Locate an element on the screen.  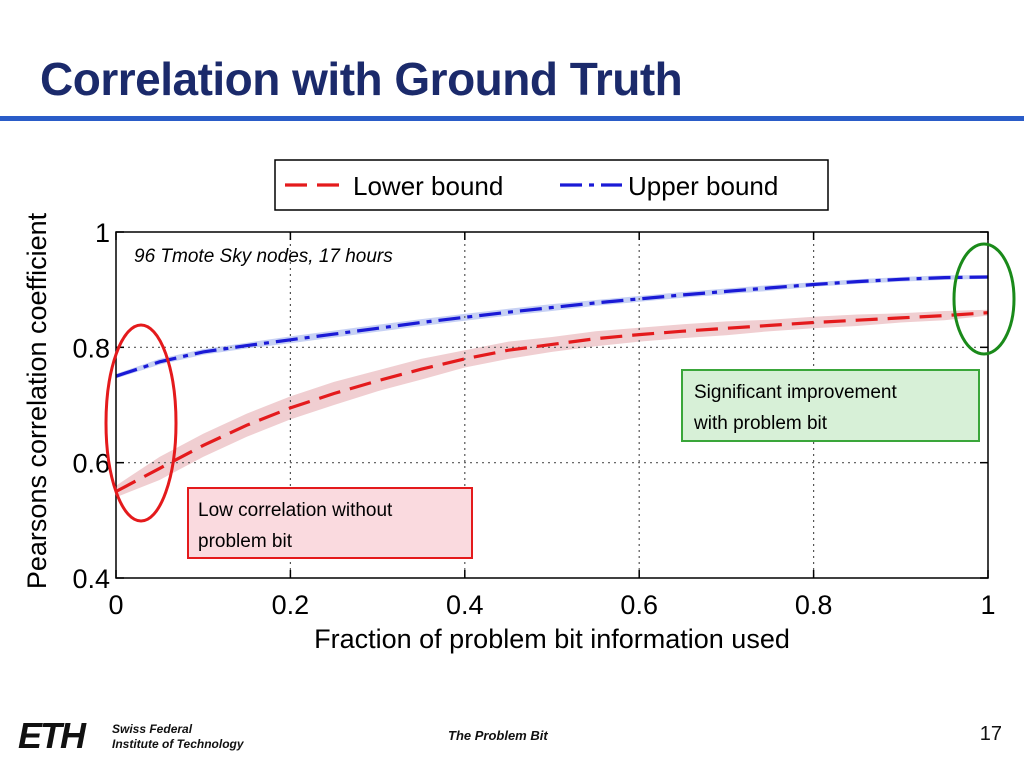
legend-label-upper-bound: Upper bound is located at coordinates (703, 186).